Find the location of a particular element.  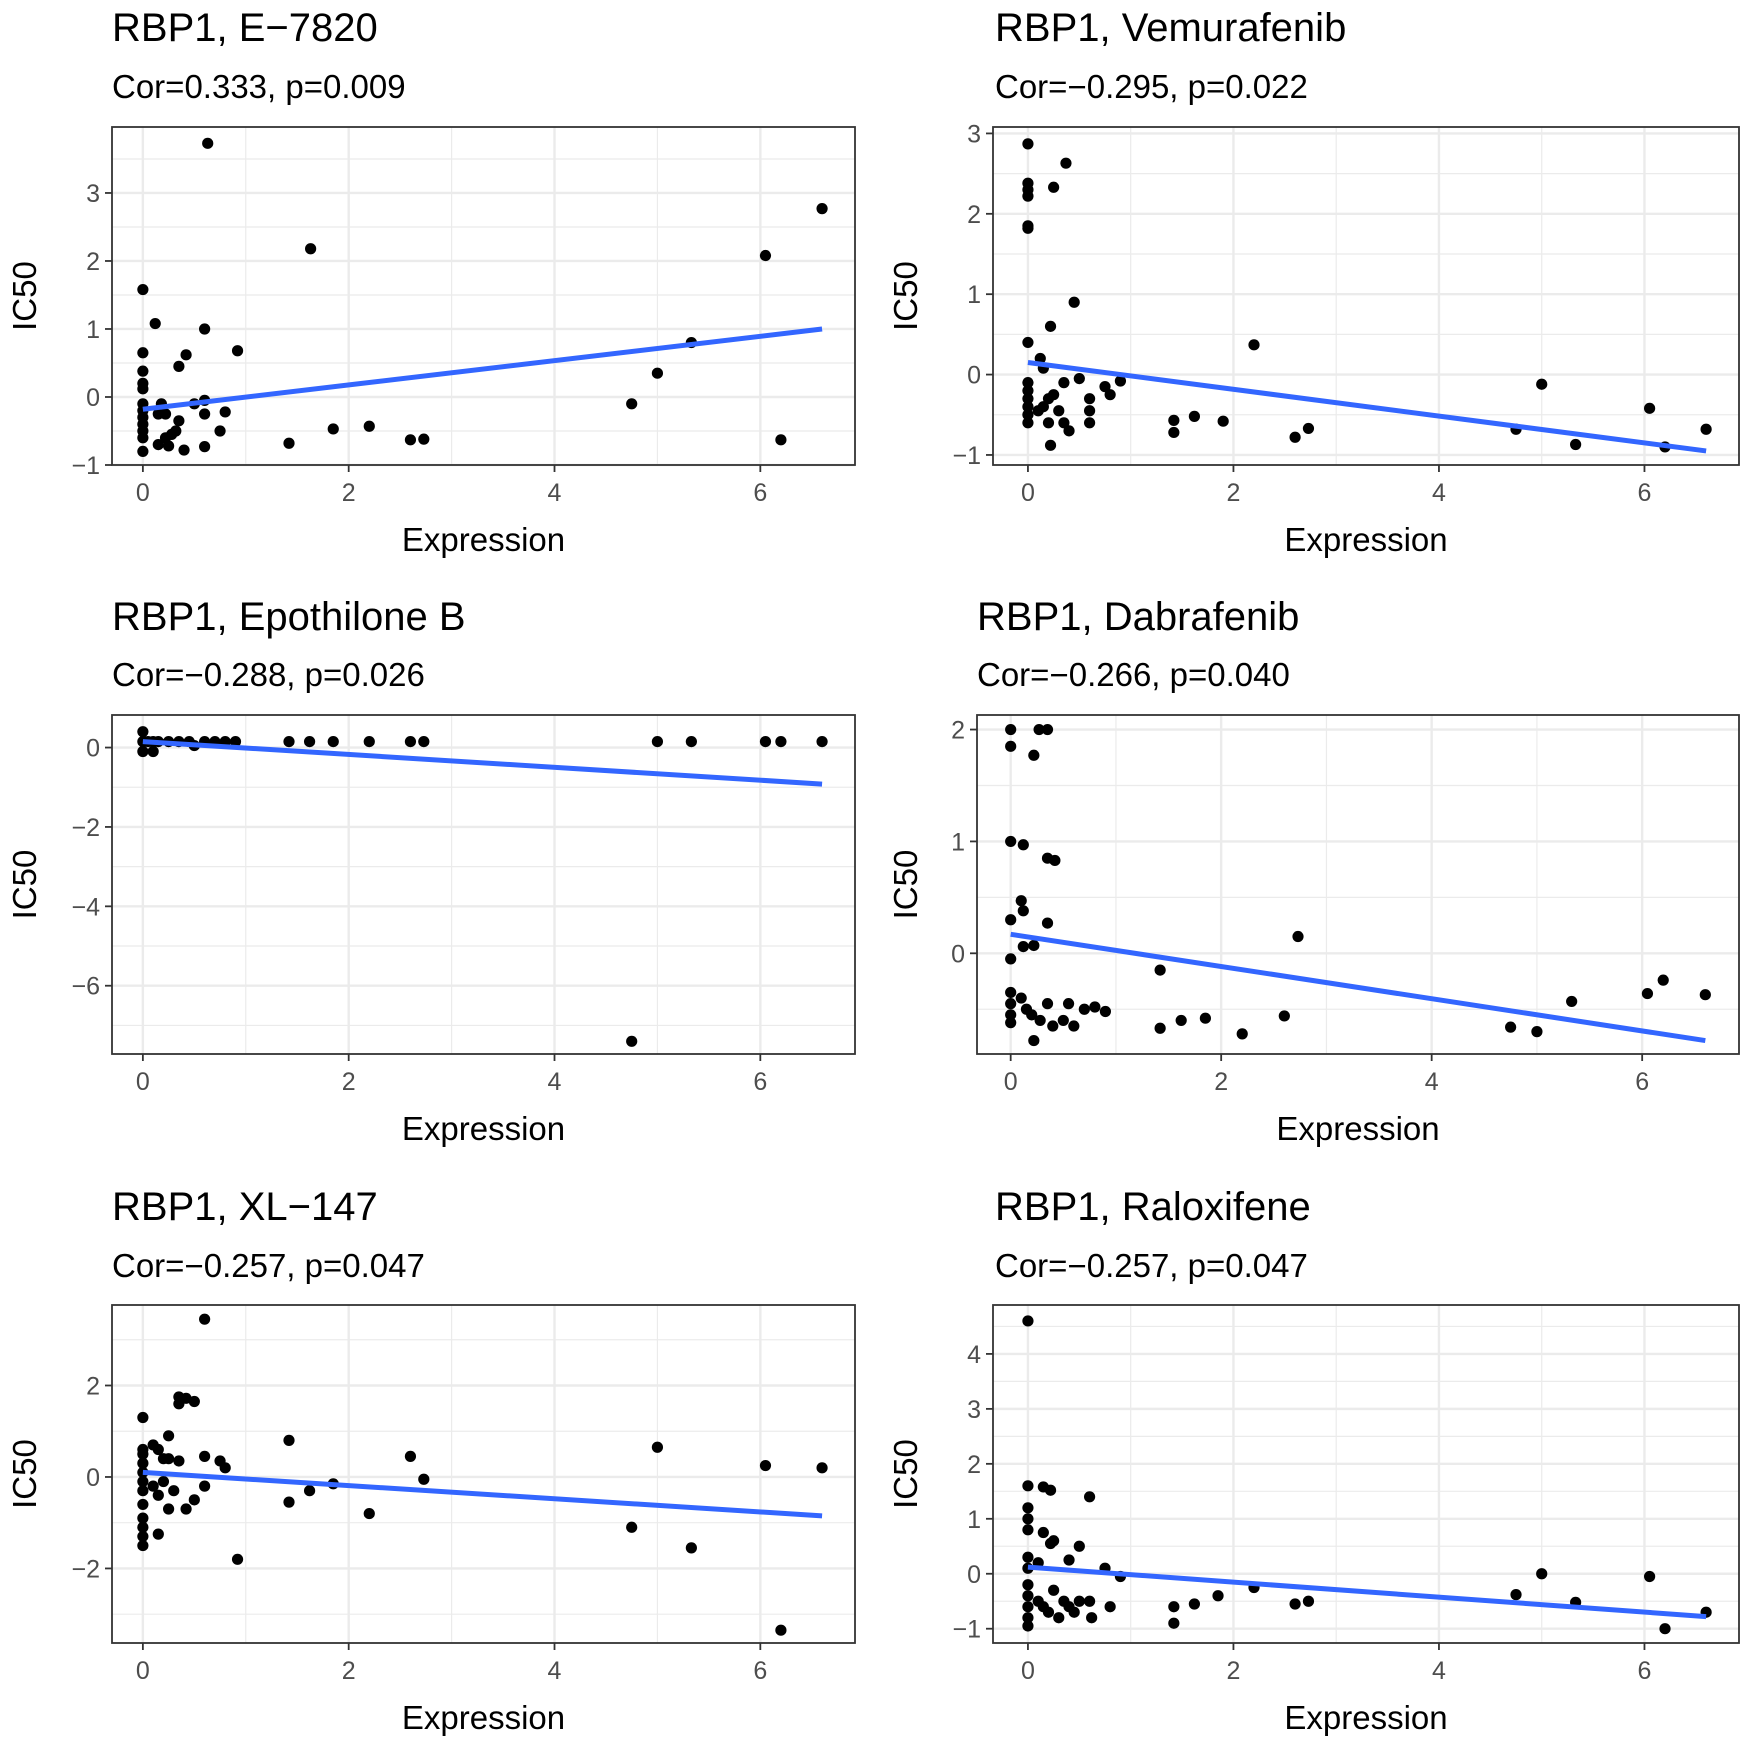

y-tick-label: 2 is located at coordinates (958, 731).